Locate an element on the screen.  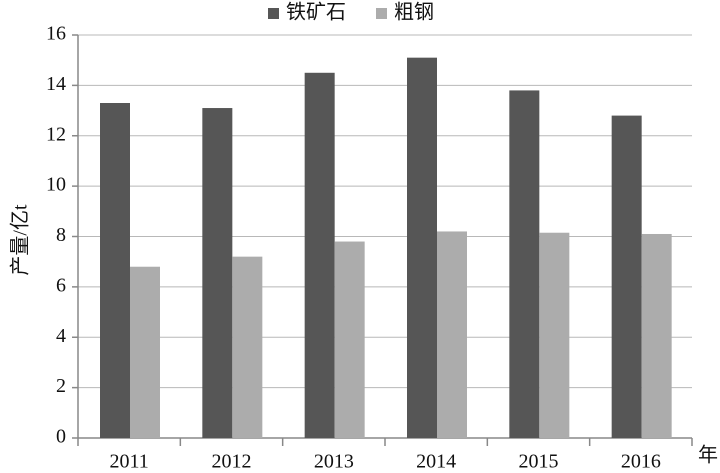
y-tick-label: 2 is located at coordinates (61, 386).